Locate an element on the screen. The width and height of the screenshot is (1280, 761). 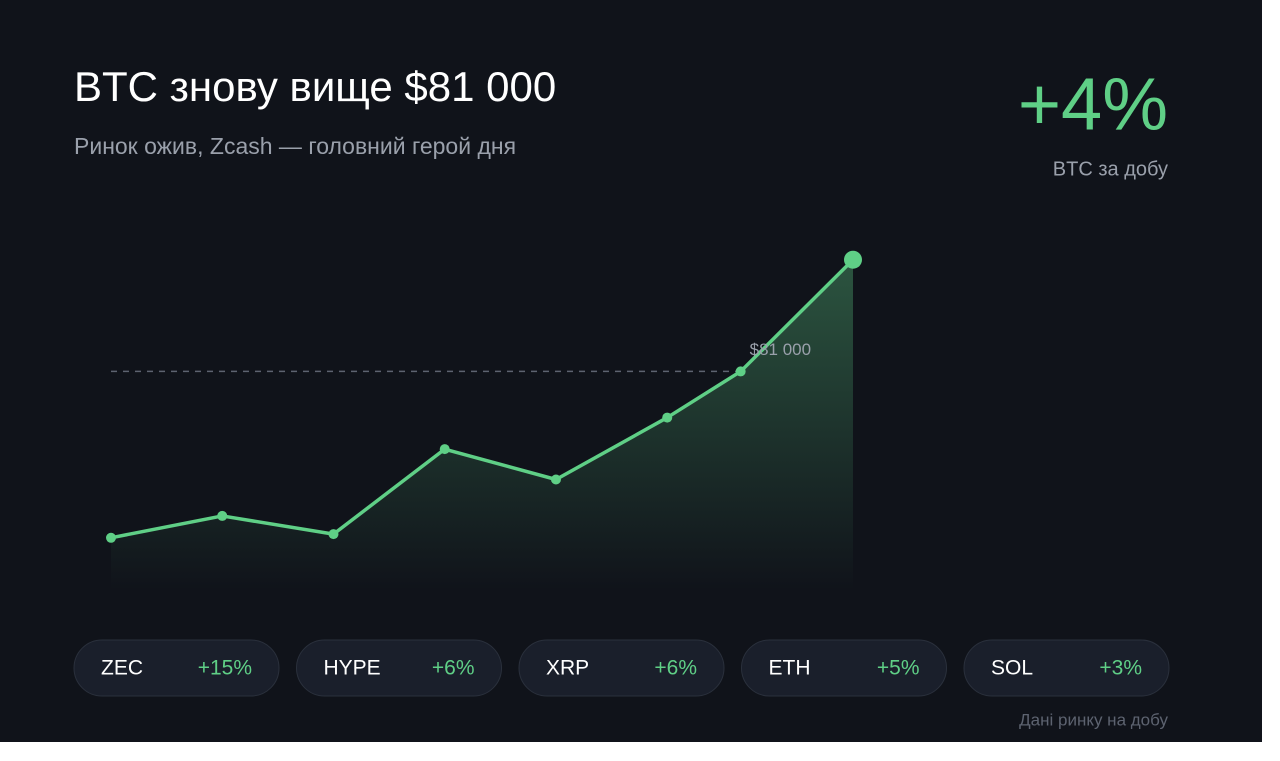
title: BTC знову вище $81 000 is located at coordinates (315, 86).